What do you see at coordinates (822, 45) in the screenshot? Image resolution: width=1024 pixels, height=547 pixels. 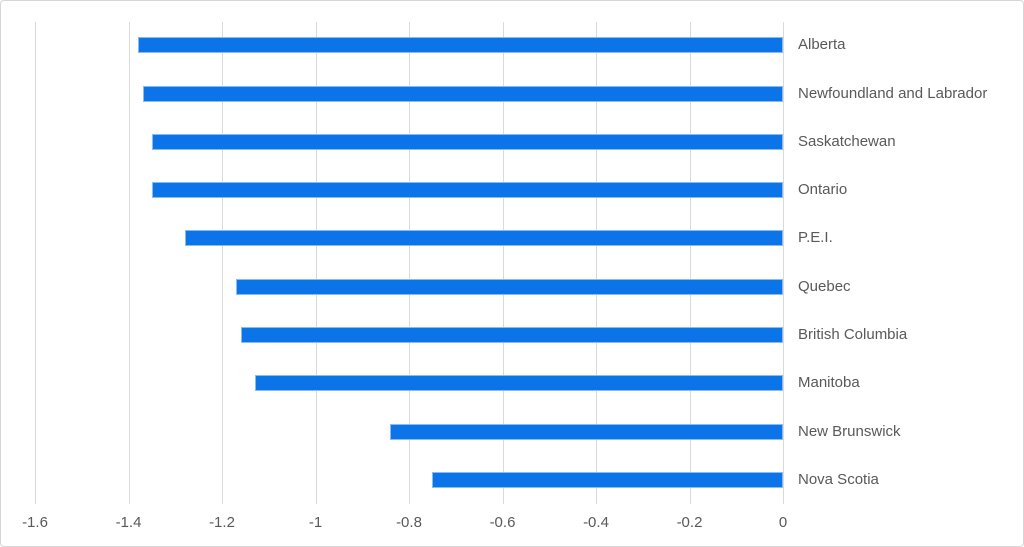 I see `category-label-alberta: Alberta` at bounding box center [822, 45].